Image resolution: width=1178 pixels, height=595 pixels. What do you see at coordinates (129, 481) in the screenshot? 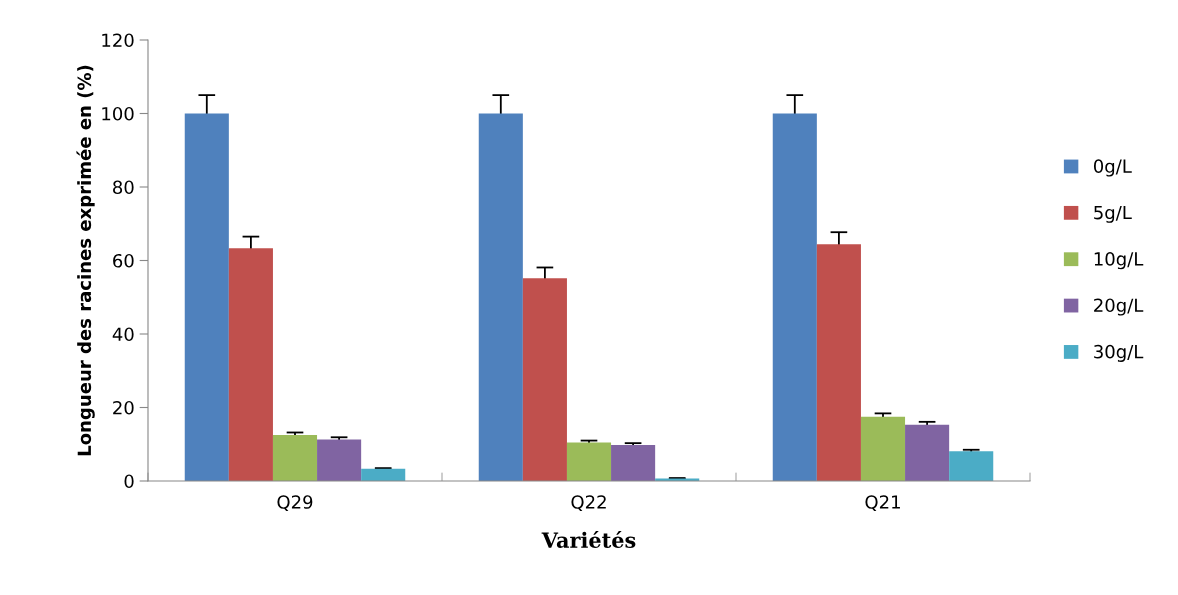
I see `y-tick-label: 0` at bounding box center [129, 481].